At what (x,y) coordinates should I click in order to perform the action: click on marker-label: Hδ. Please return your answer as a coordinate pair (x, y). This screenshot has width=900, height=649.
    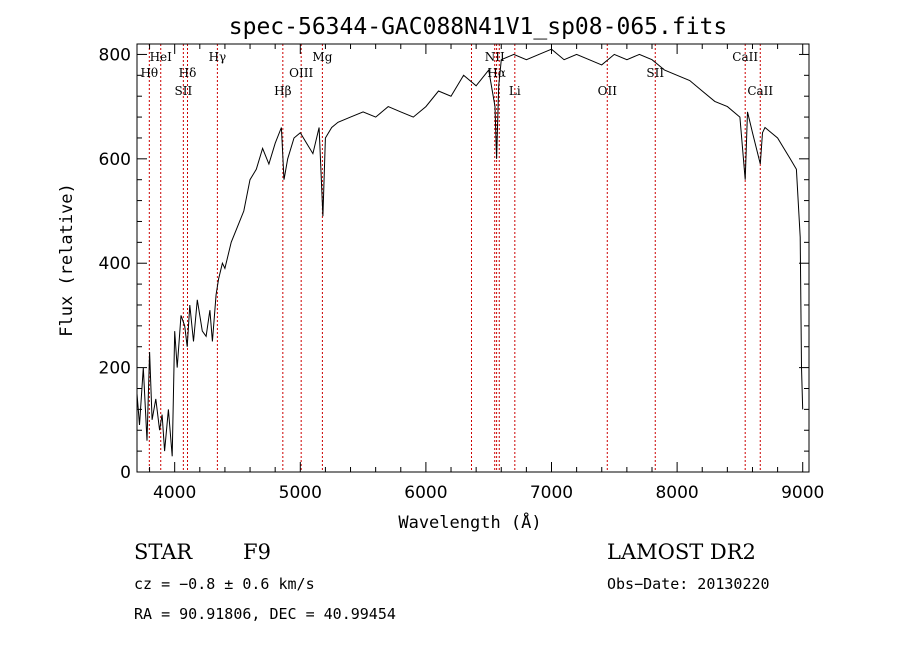
    Looking at the image, I should click on (188, 73).